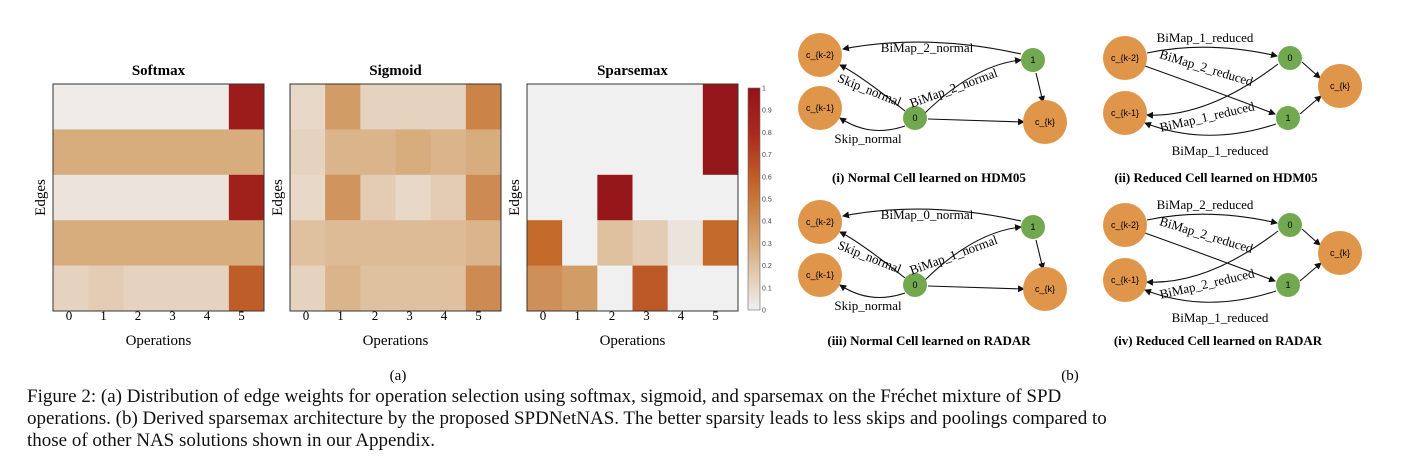 The width and height of the screenshot is (1408, 476). Describe the element at coordinates (577, 315) in the screenshot. I see `x-tick-label: 1` at that location.